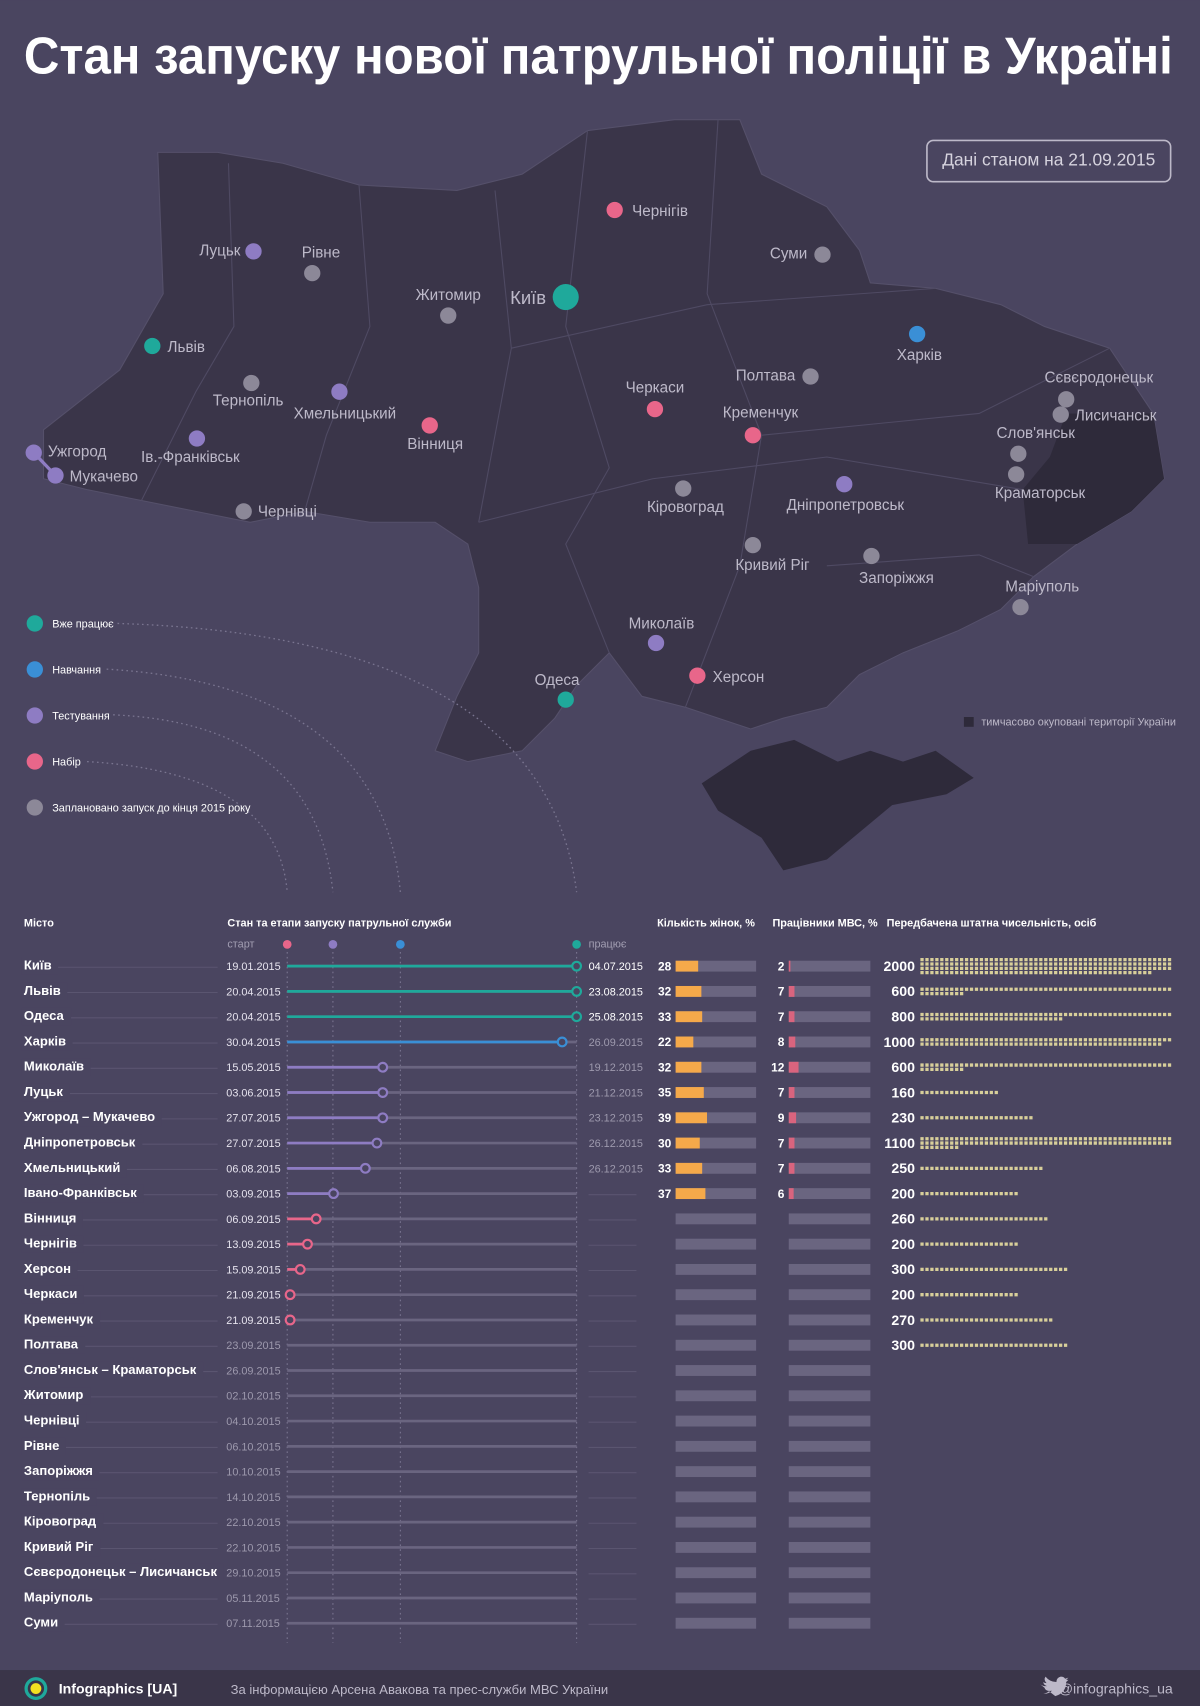 The height and width of the screenshot is (1706, 1200). What do you see at coordinates (435, 444) in the screenshot?
I see `city-label: Вінниця` at bounding box center [435, 444].